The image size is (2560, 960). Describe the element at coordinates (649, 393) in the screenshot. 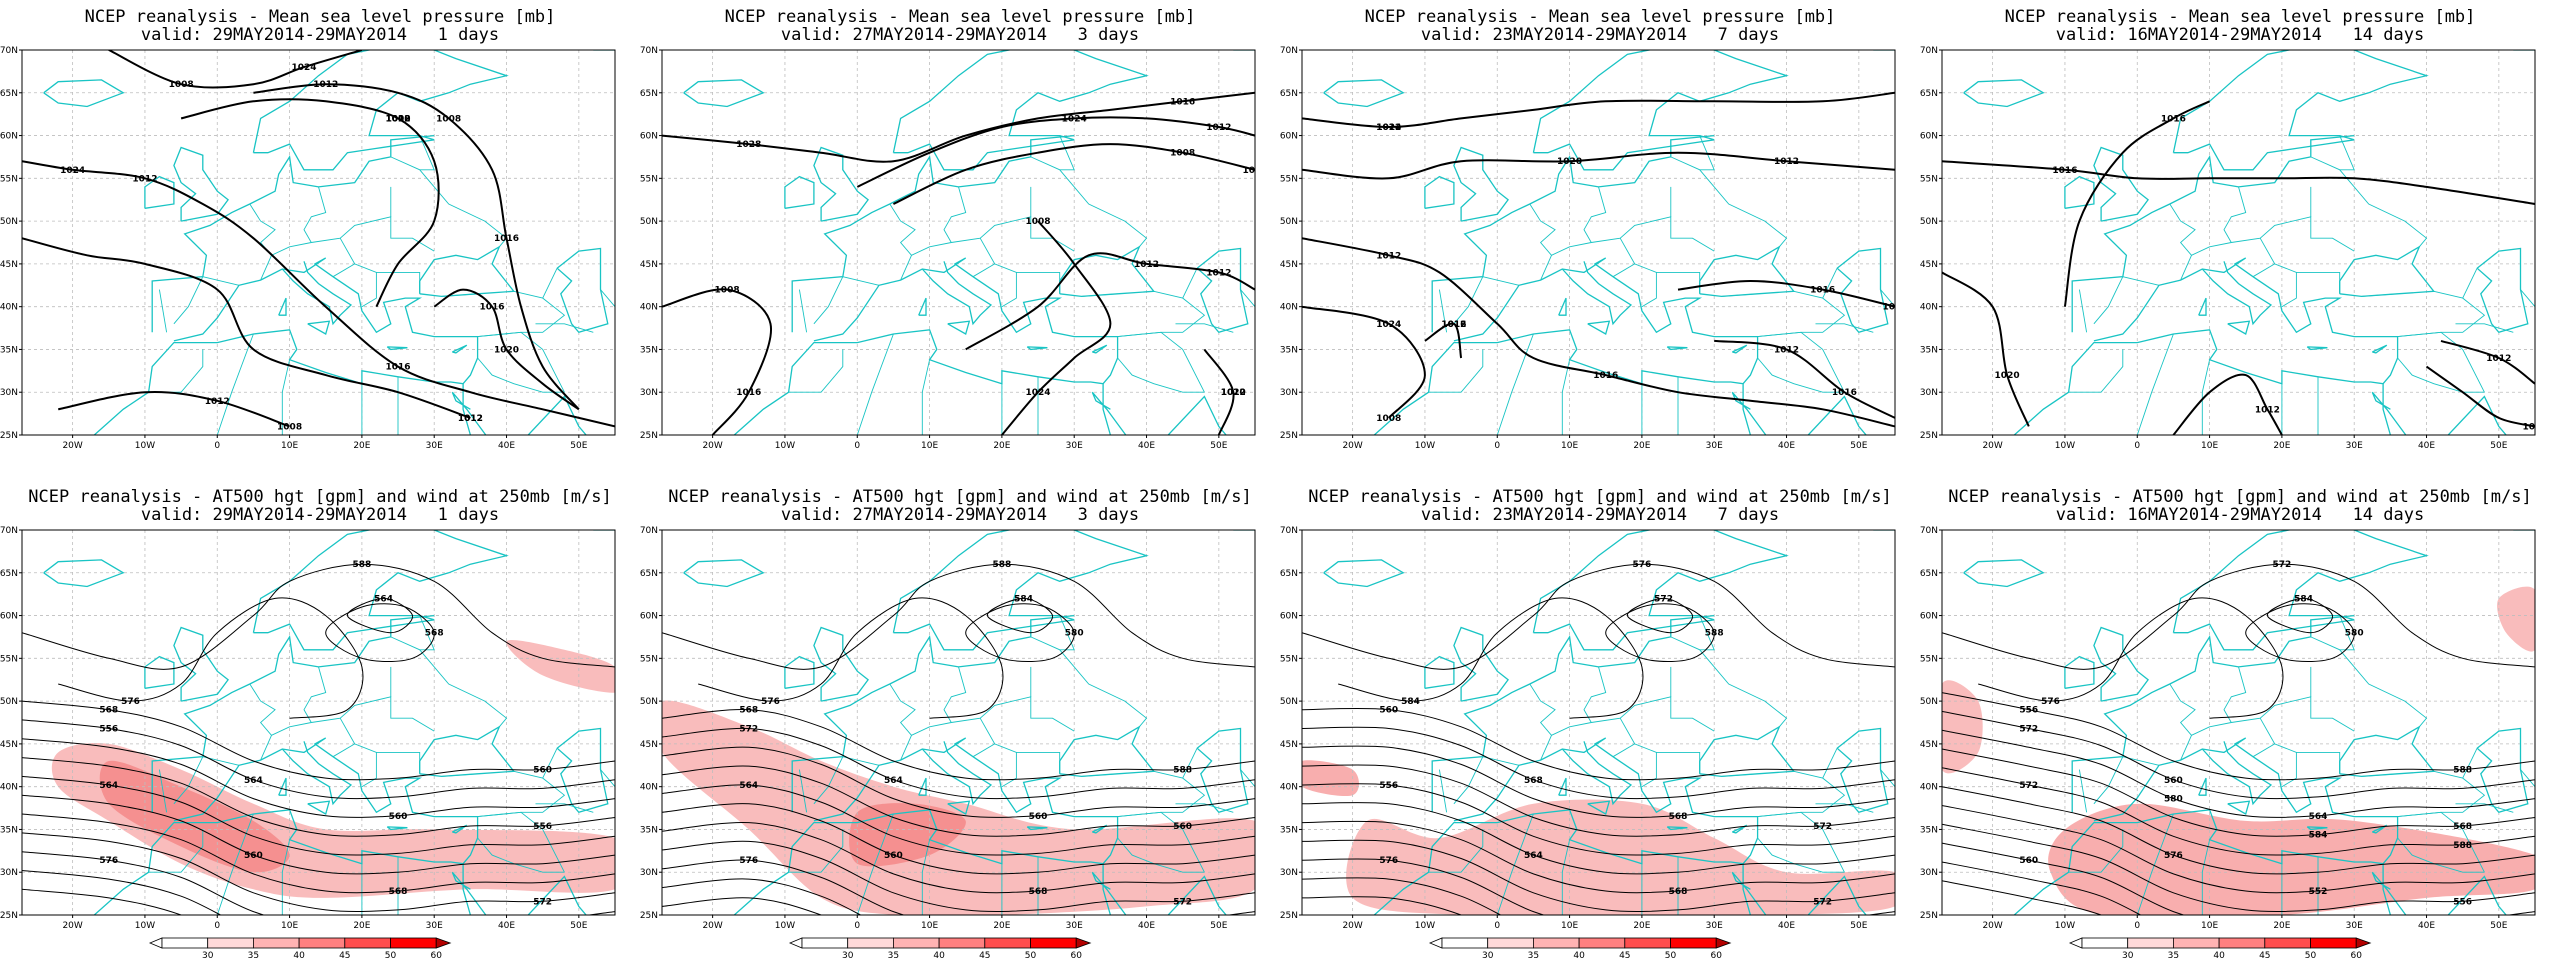

I see `lat-tick-label: 30N` at that location.